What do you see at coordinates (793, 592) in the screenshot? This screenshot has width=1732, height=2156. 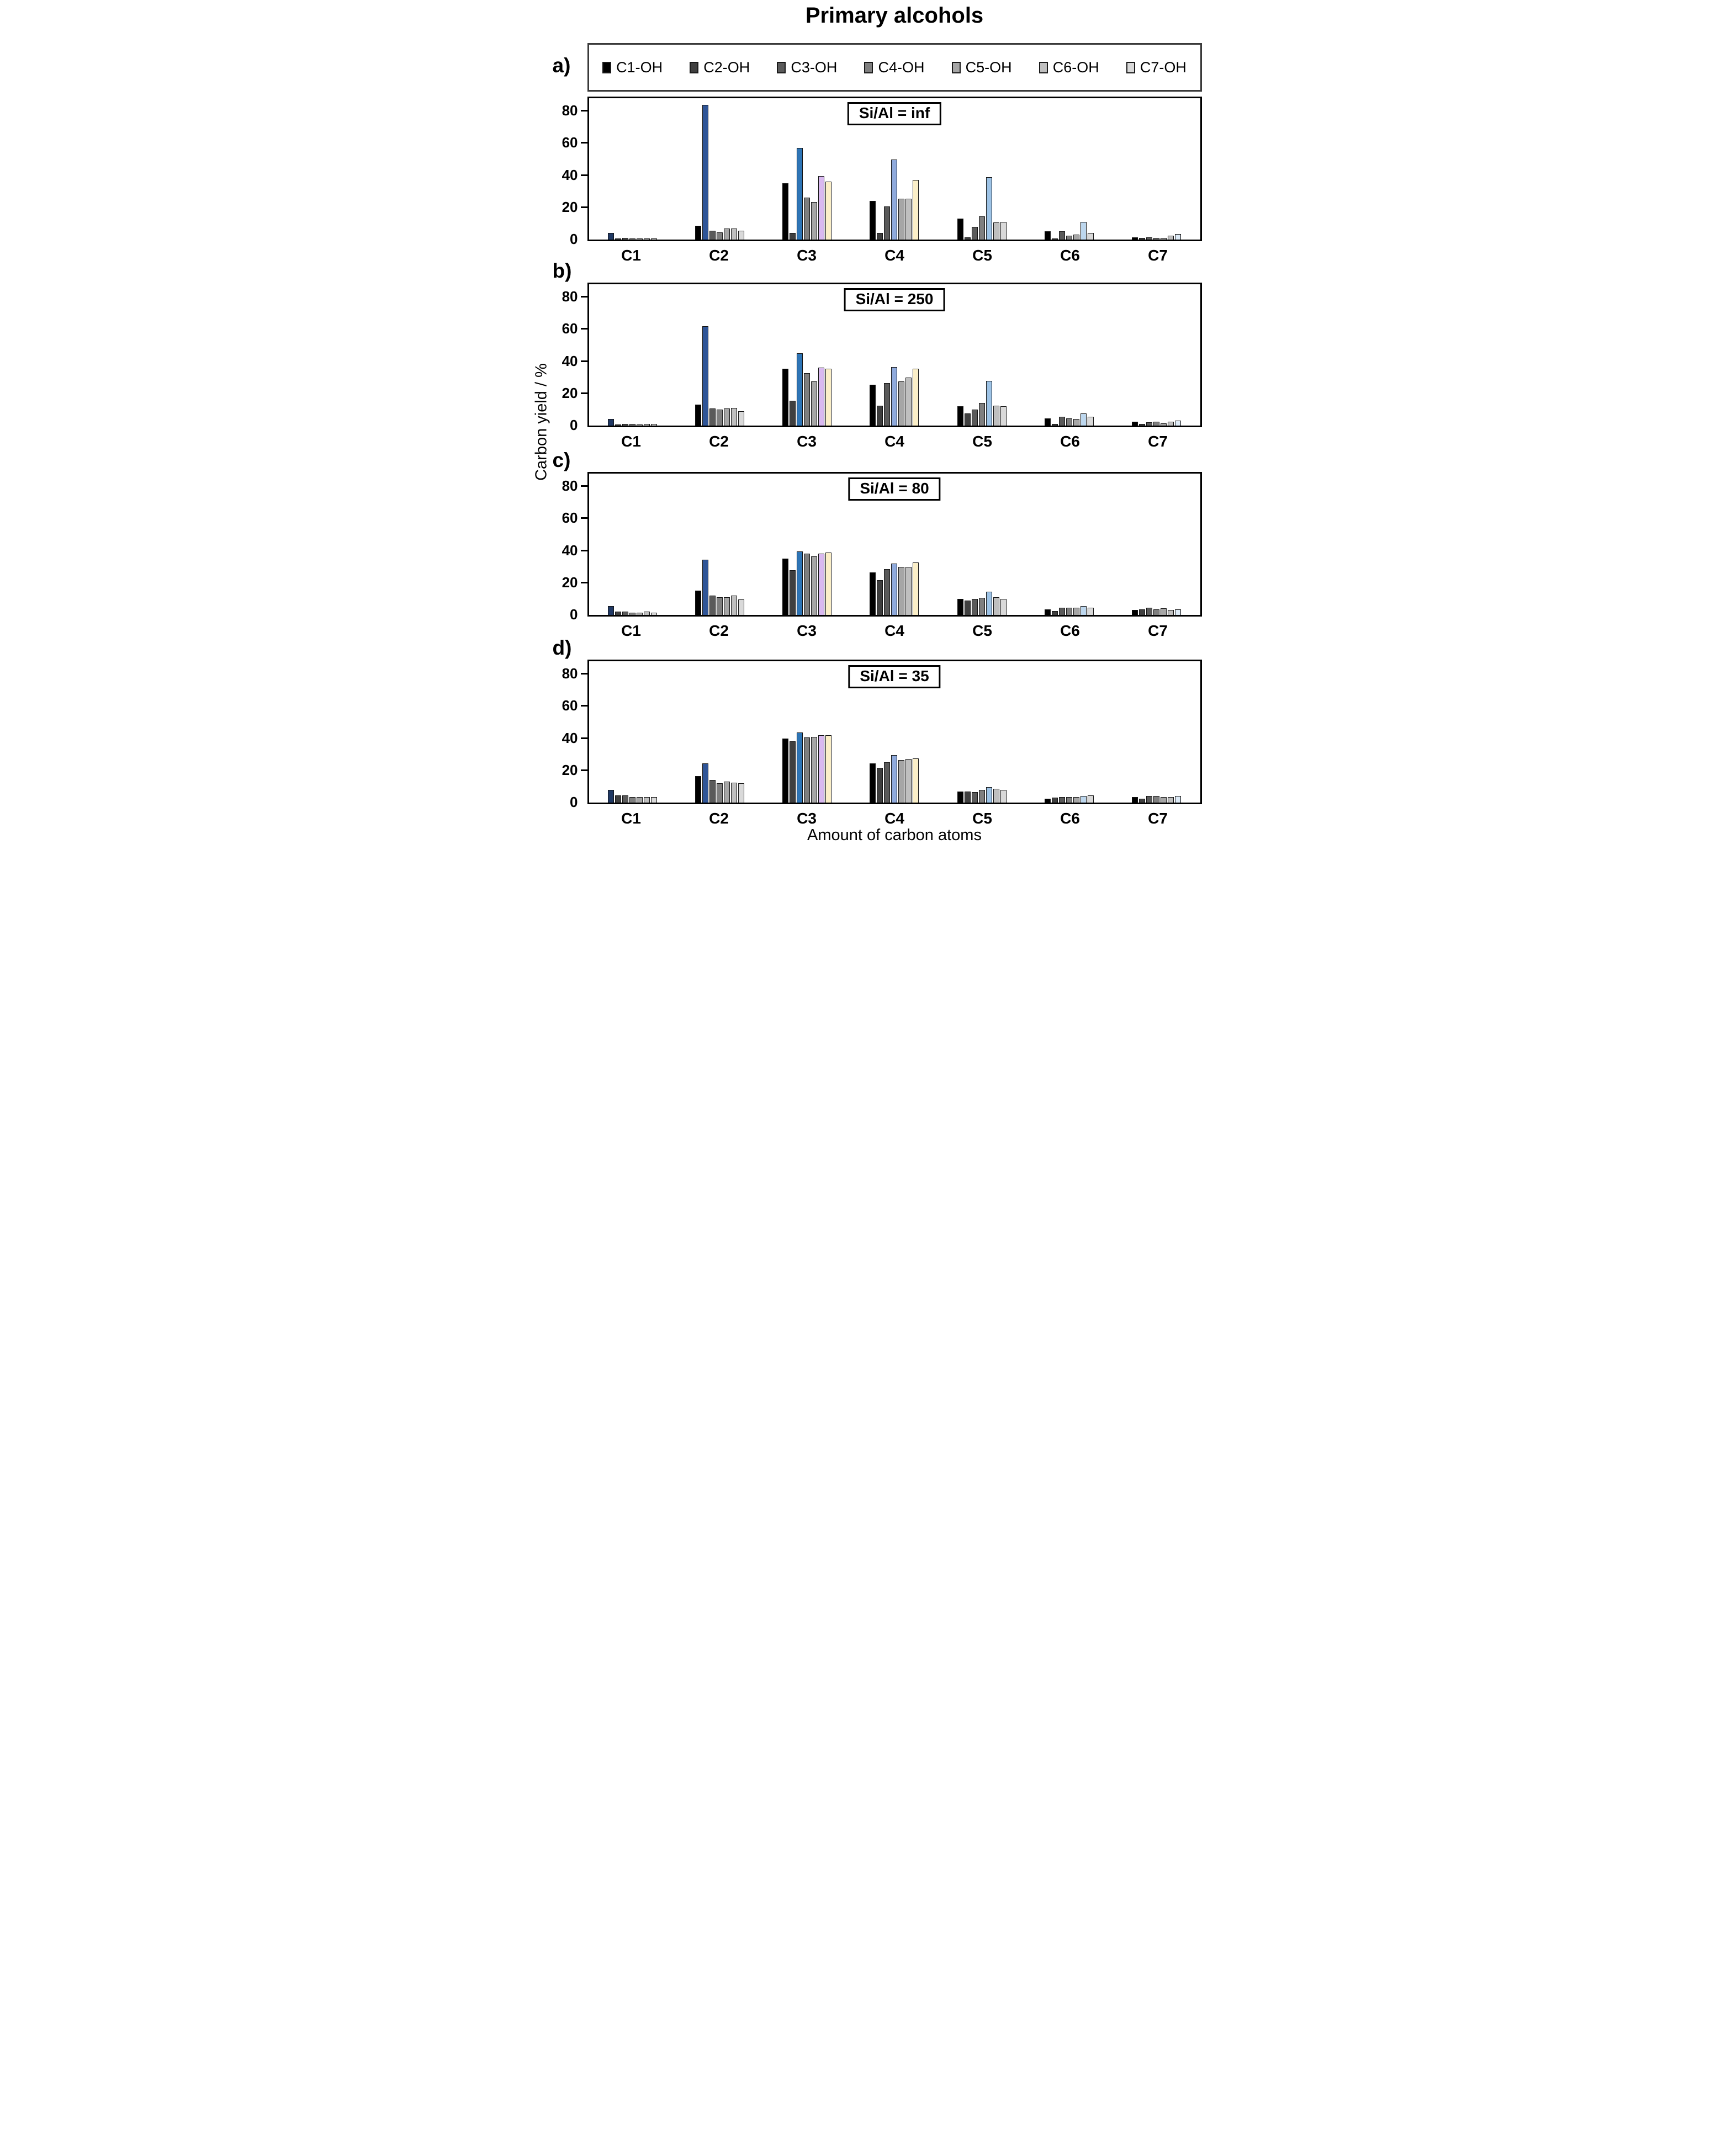 I see `bar-c2-oh-c3` at bounding box center [793, 592].